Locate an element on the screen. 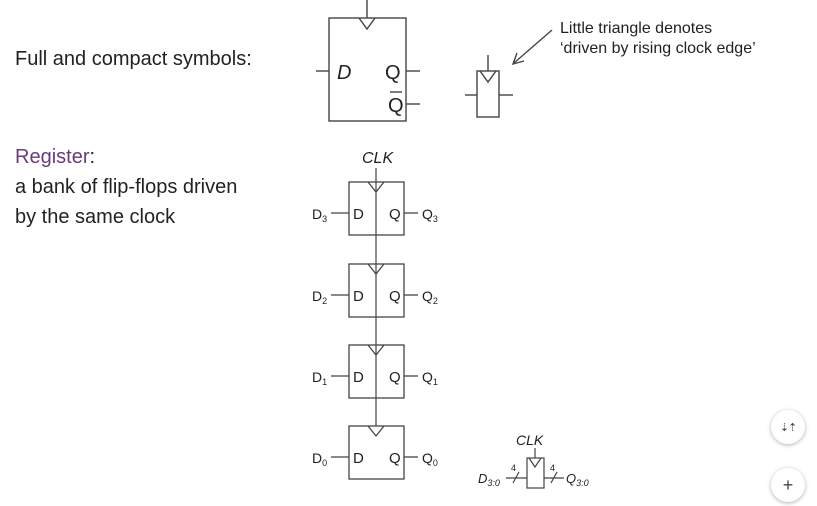 The height and width of the screenshot is (506, 817). register-desc-line1: a bank of flip-flops driven is located at coordinates (126, 187).